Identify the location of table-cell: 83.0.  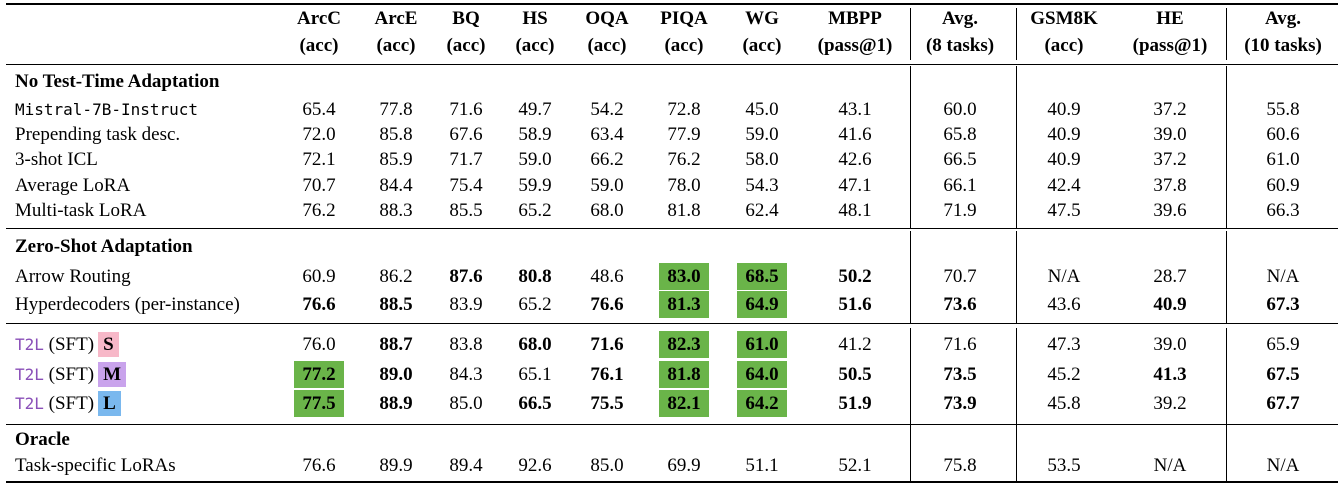
(684, 276).